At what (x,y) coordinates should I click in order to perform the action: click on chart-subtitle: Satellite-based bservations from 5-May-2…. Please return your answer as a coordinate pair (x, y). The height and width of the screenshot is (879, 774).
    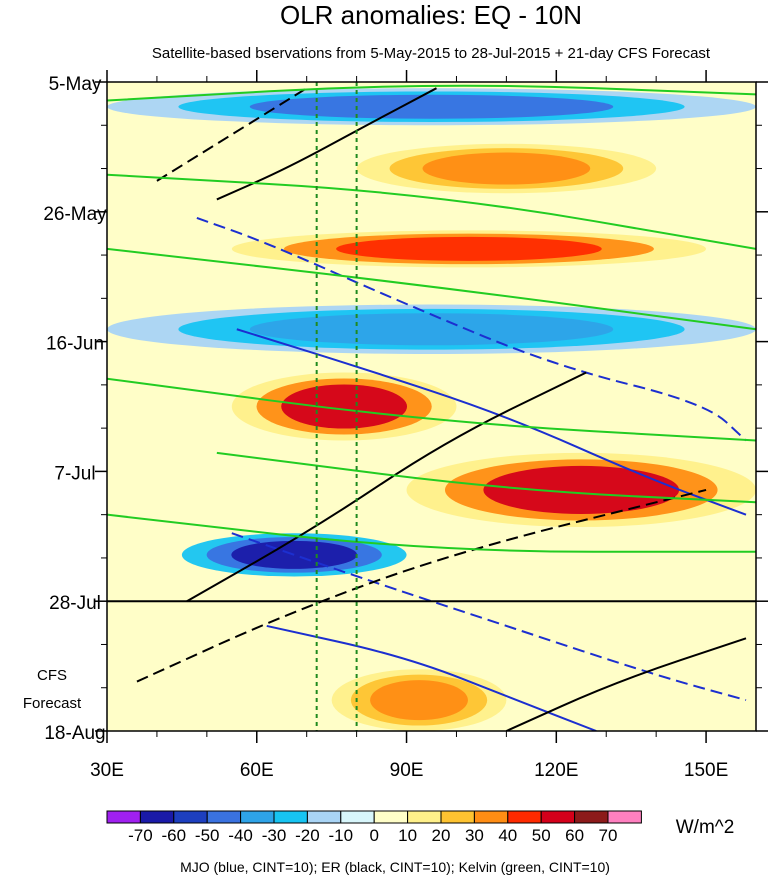
    Looking at the image, I should click on (431, 53).